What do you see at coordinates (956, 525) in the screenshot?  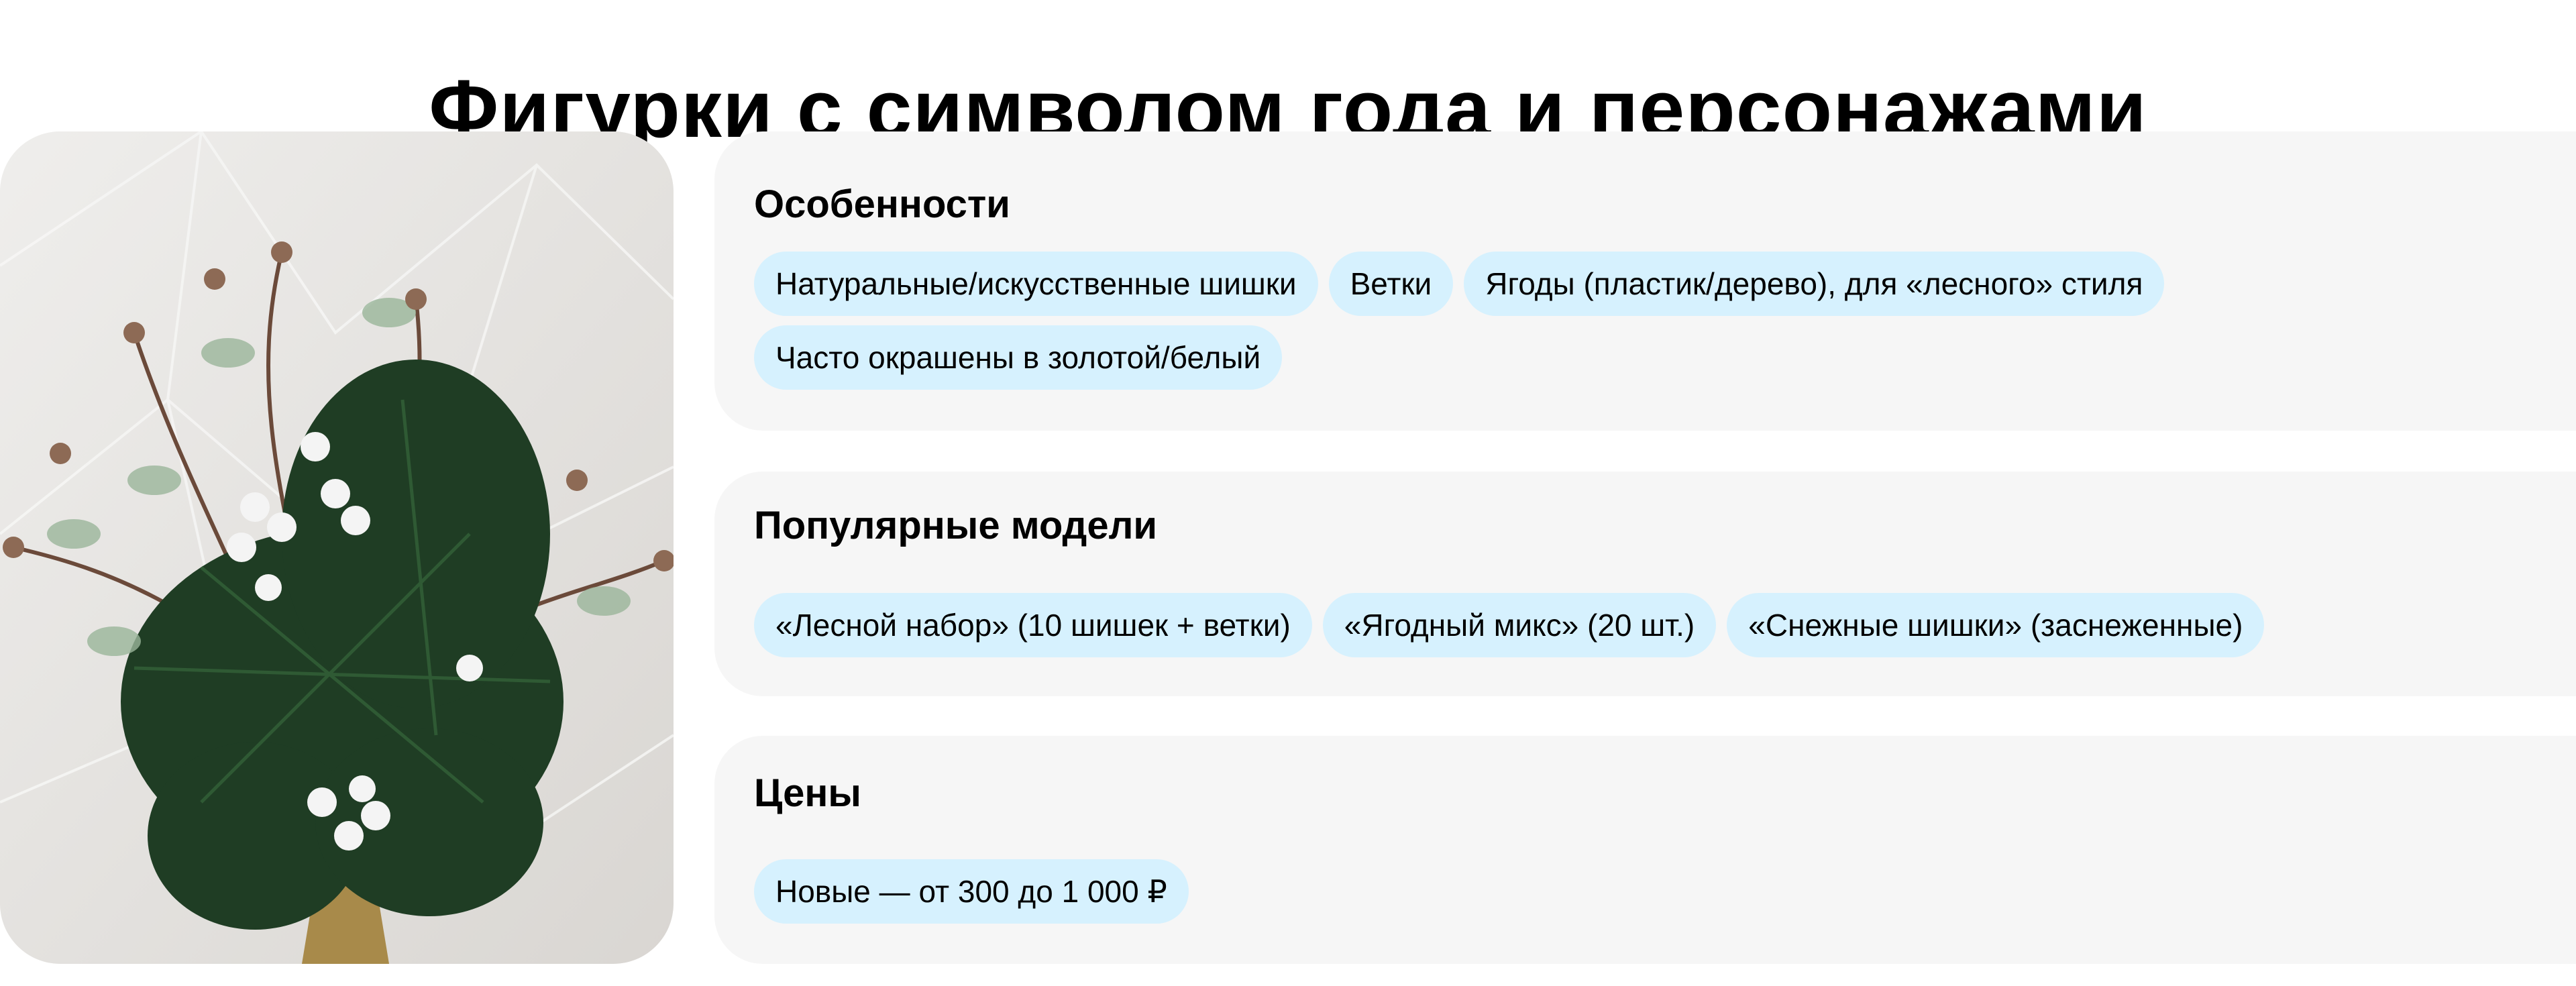 I see `popular-models-heading: Популярные модели` at bounding box center [956, 525].